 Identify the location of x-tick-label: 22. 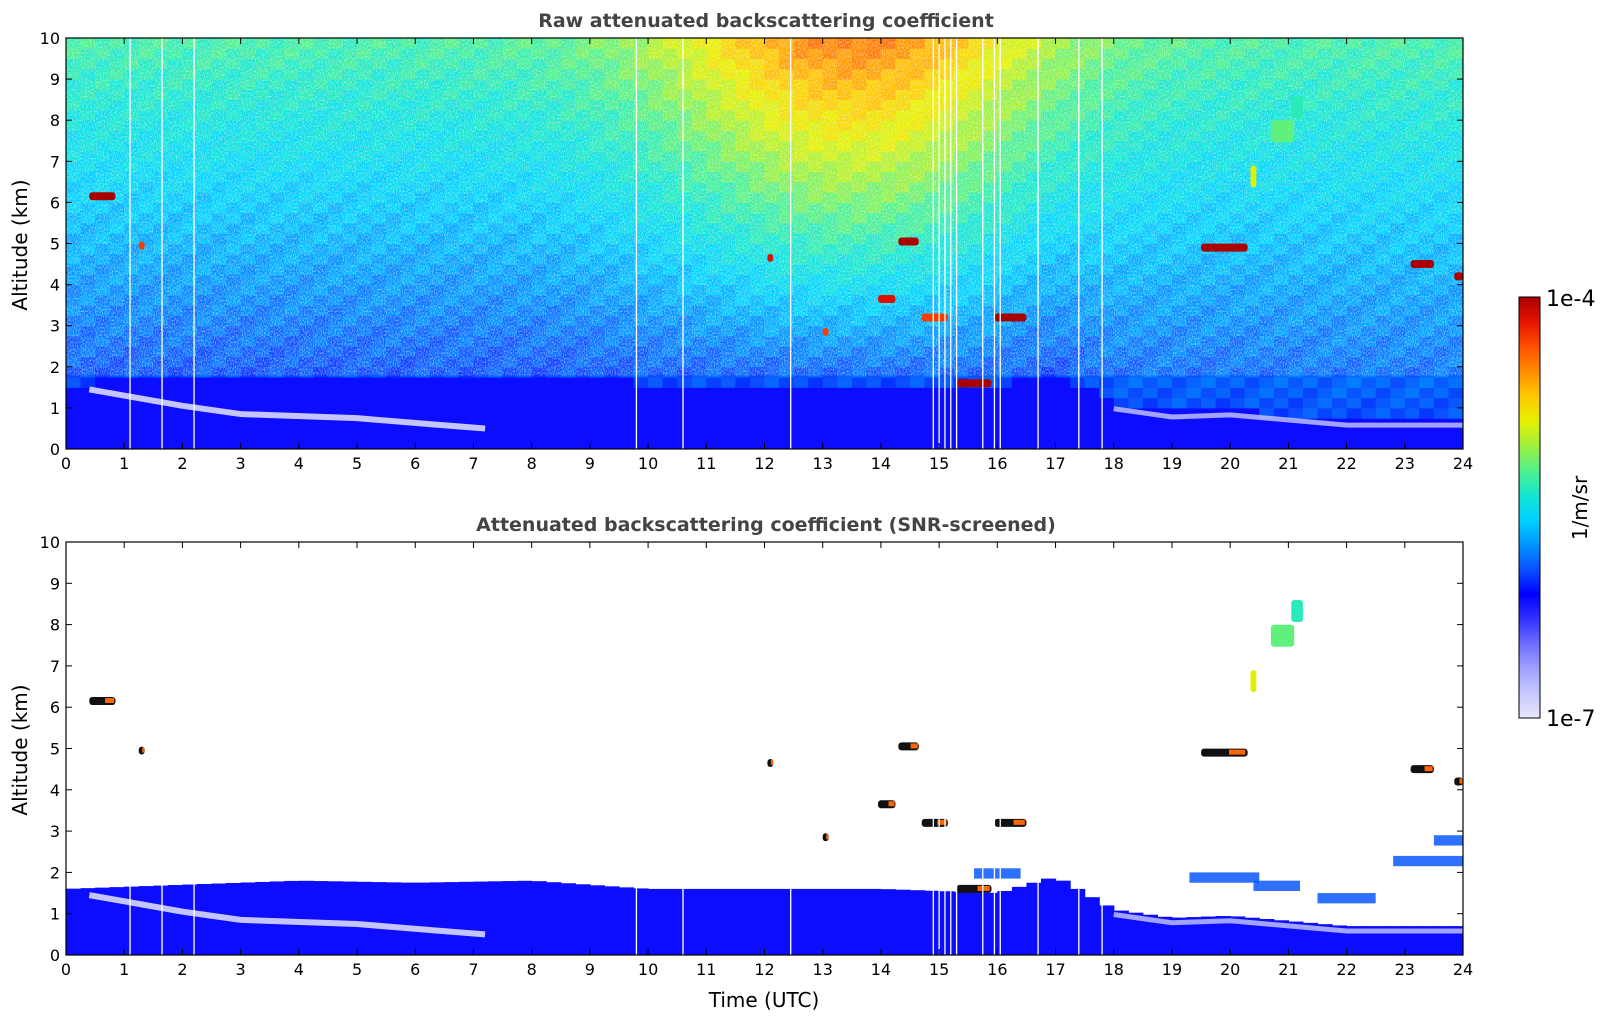
(1346, 969).